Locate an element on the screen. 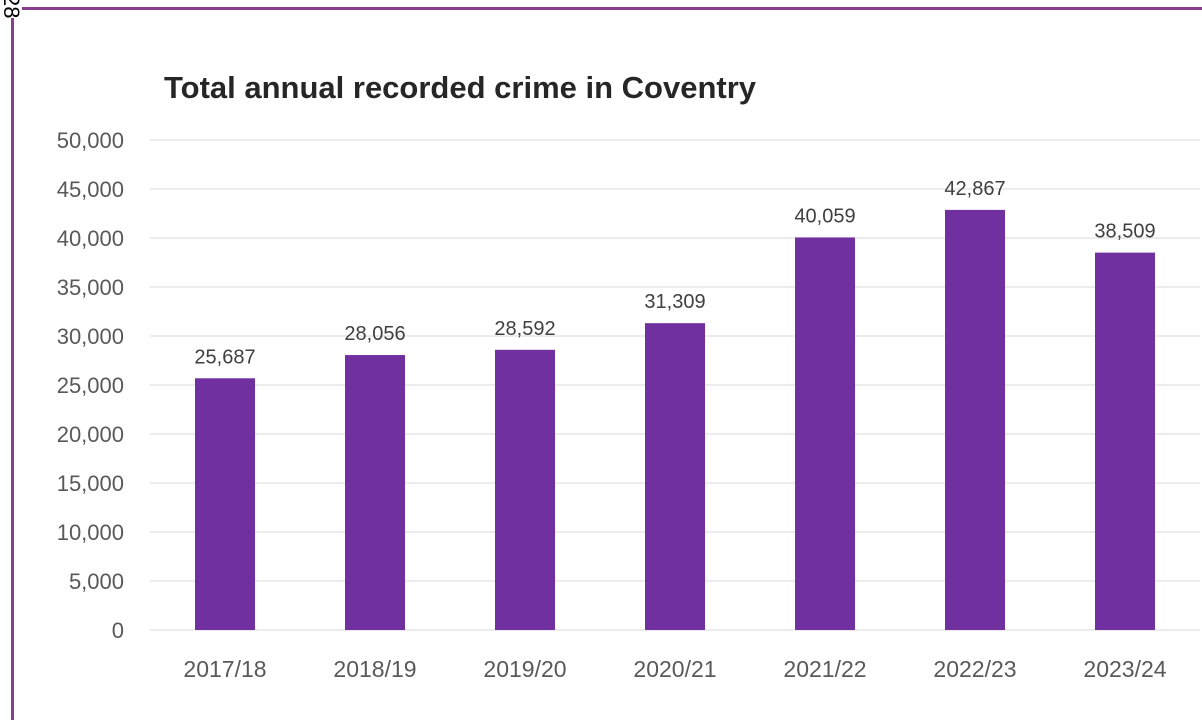 This screenshot has width=1202, height=720. x-tick-label: 2018/19 is located at coordinates (374, 669).